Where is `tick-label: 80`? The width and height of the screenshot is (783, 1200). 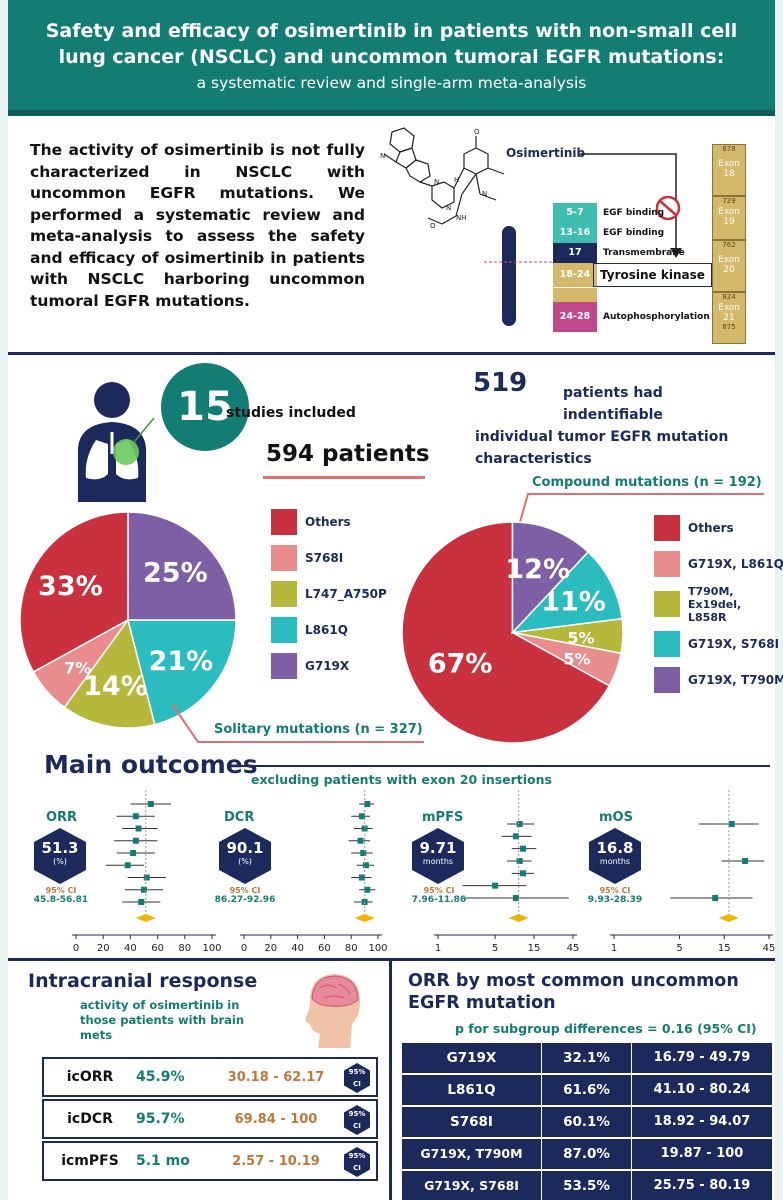 tick-label: 80 is located at coordinates (184, 948).